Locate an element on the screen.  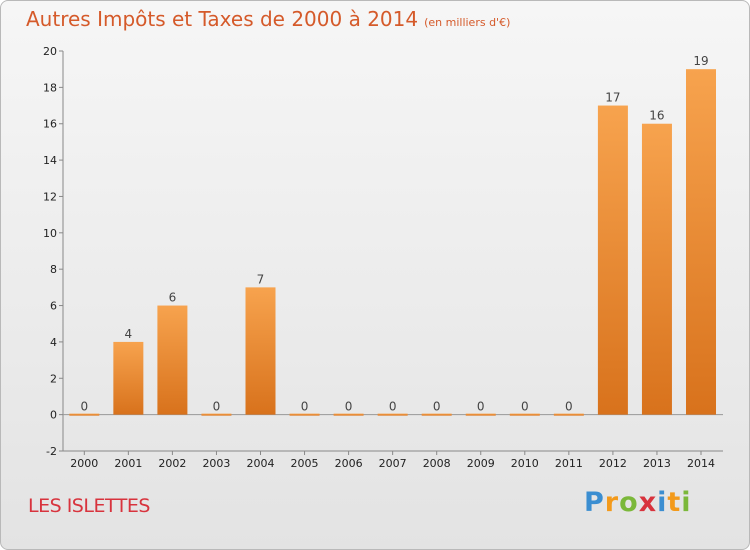
y-tick-label: -2 is located at coordinates (51, 451).